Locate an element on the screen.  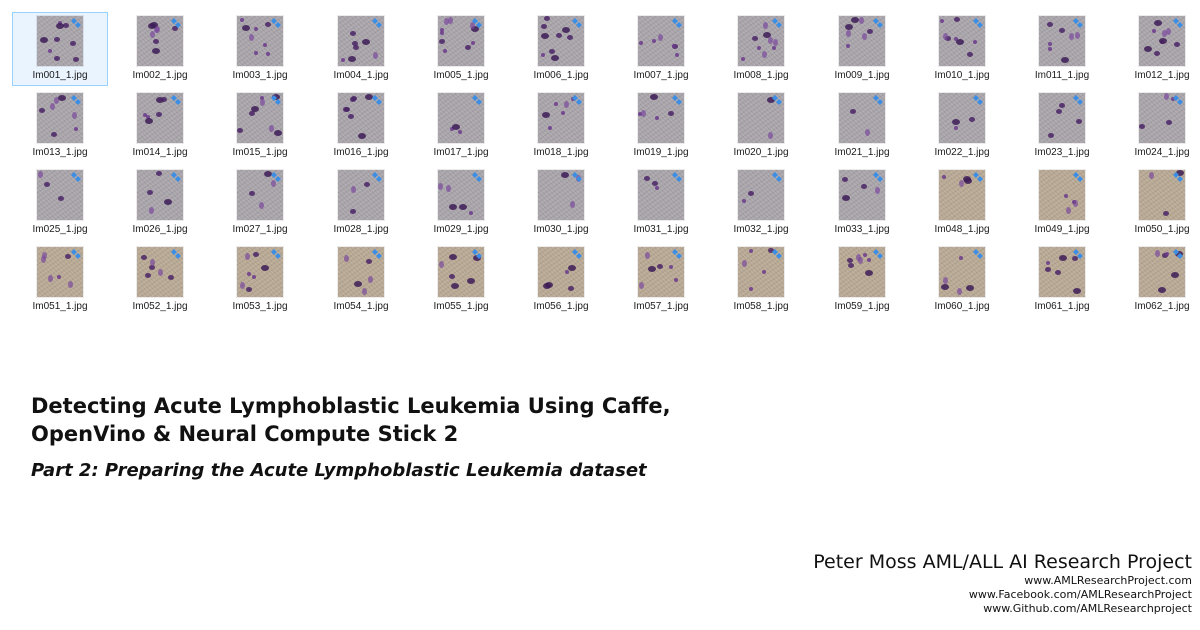
file-item: Im033_1.jpg is located at coordinates (862, 203).